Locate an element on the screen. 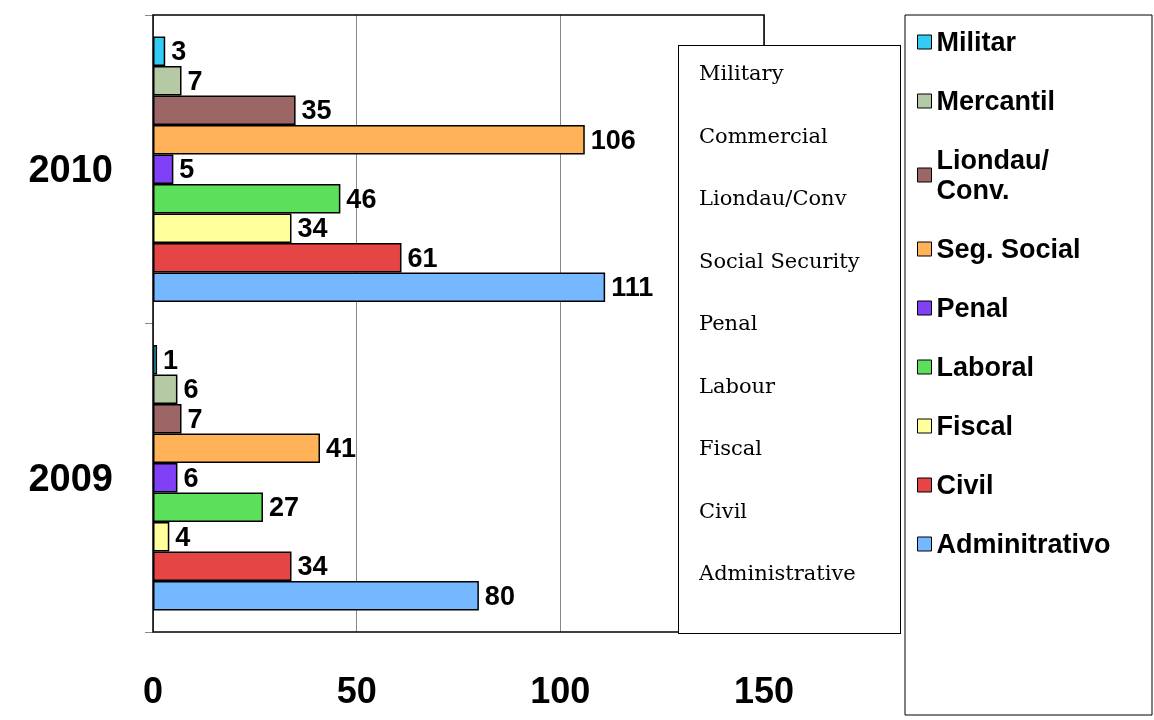  data-label: 106 is located at coordinates (613, 139).